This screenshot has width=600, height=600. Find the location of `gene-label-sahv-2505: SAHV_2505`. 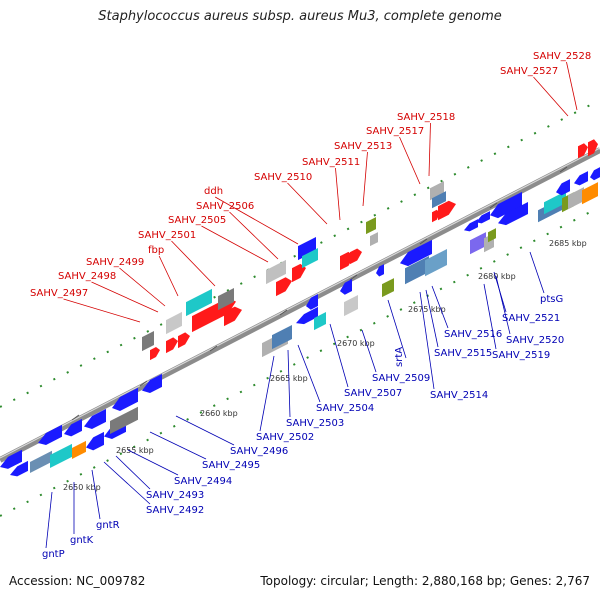

gene-label-sahv-2505: SAHV_2505 is located at coordinates (197, 220).